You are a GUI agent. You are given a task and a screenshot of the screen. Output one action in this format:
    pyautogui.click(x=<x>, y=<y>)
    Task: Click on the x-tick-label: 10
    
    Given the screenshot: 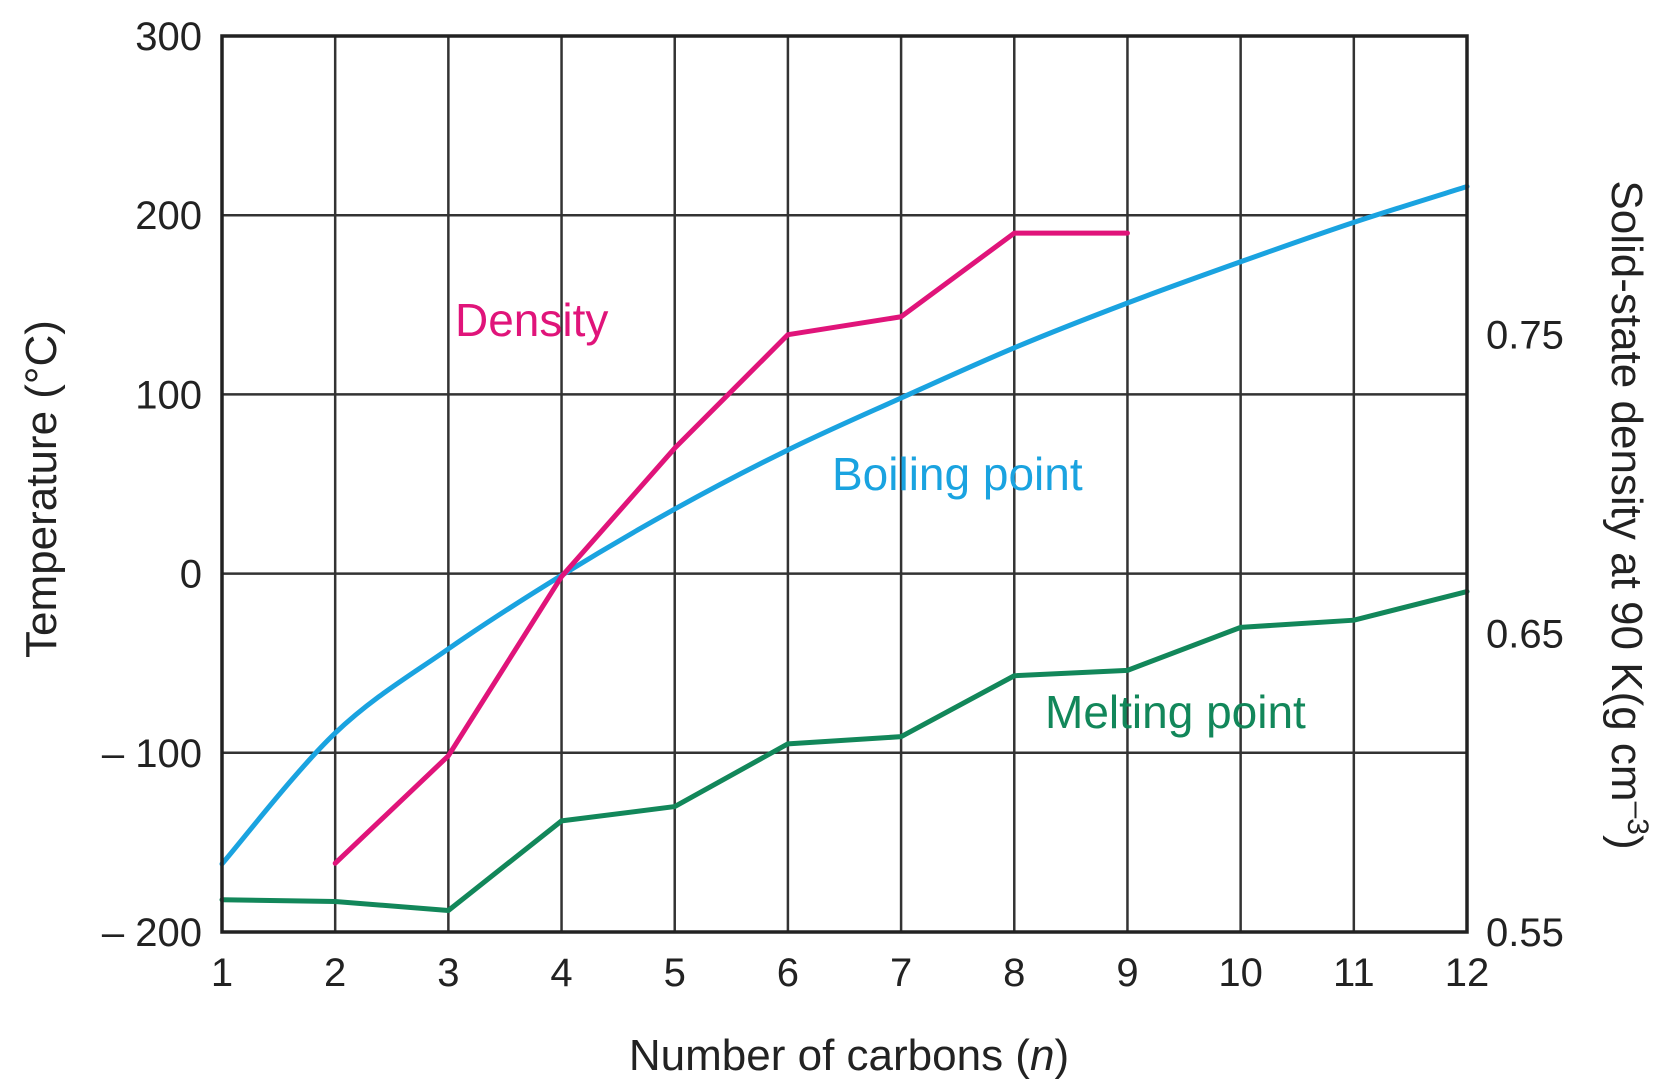 What is the action you would take?
    pyautogui.click(x=1240, y=973)
    